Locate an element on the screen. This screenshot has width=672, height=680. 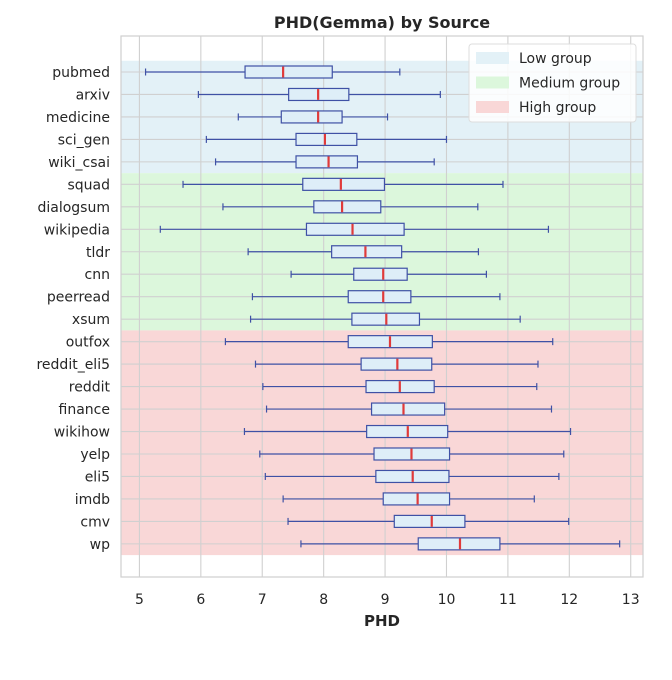
y-tick-label: wikipedia is located at coordinates (77, 230).